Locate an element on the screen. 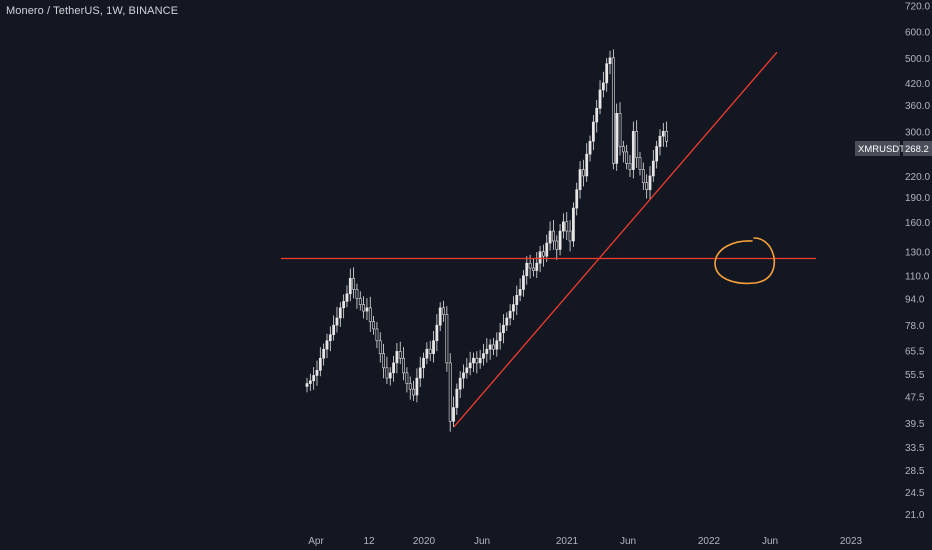  symbol-badge-label: XMRUSDT is located at coordinates (881, 149).